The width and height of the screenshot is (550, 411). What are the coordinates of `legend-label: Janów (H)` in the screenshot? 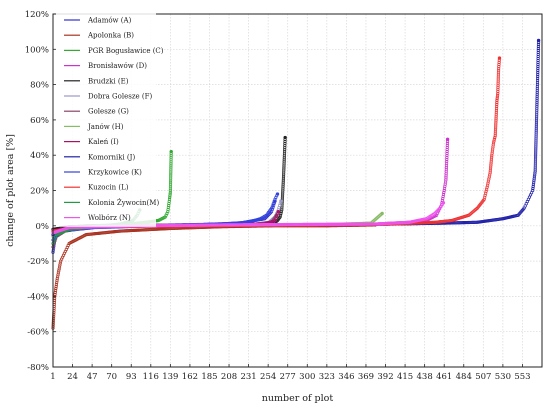 It's located at (105, 127).